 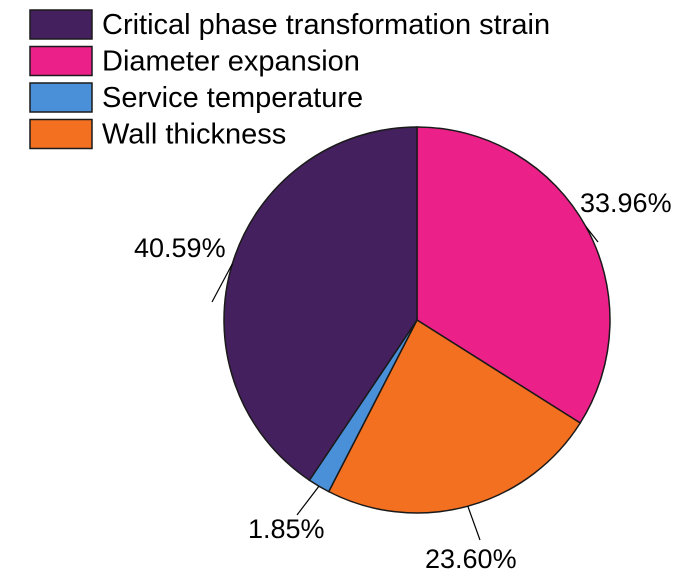 I want to click on legend-label-critical-phase-transformation-strain: Critical phase transformation strain, so click(x=326, y=25).